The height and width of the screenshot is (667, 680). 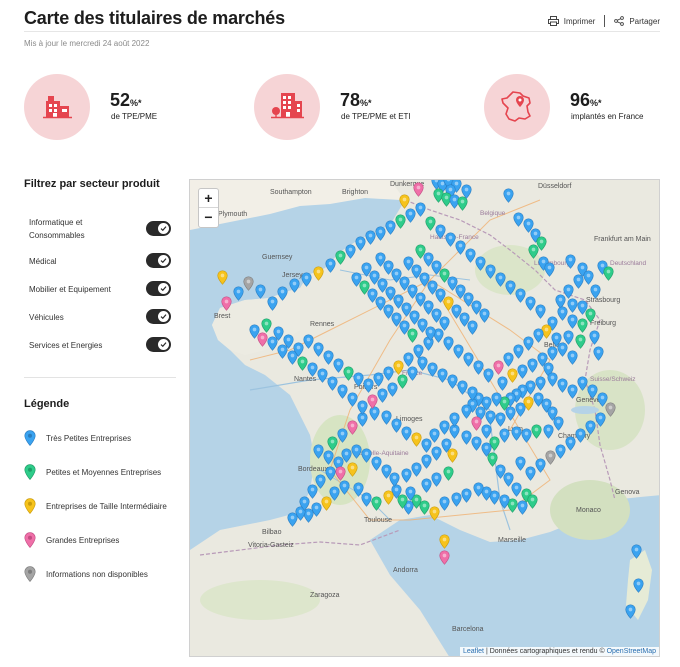 I want to click on zoom-in-button: +, so click(x=208, y=198).